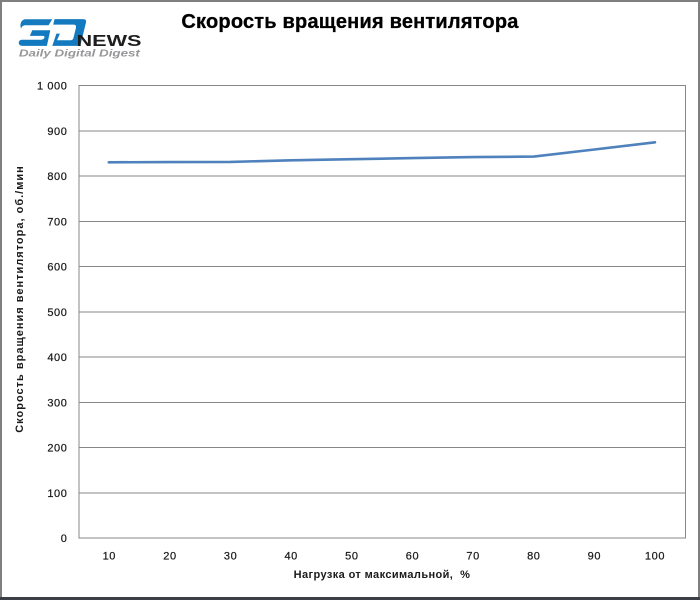  I want to click on svg-text: 80, so click(533, 557).